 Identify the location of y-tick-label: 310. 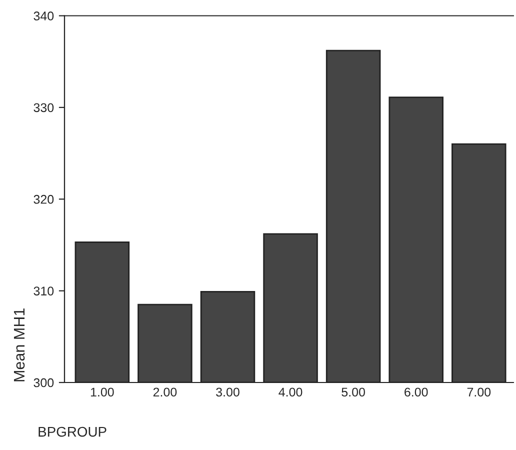
(44, 291).